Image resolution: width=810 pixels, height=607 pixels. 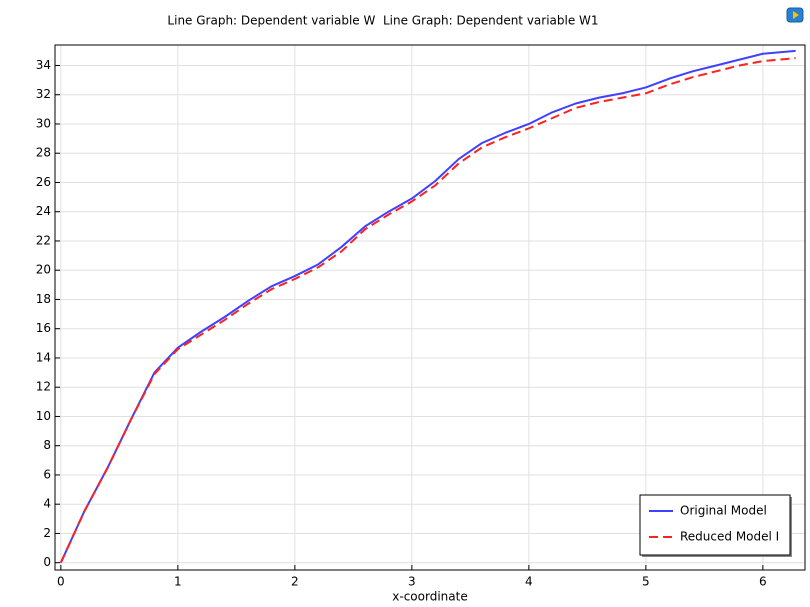 I want to click on legend-box, so click(x=715, y=525).